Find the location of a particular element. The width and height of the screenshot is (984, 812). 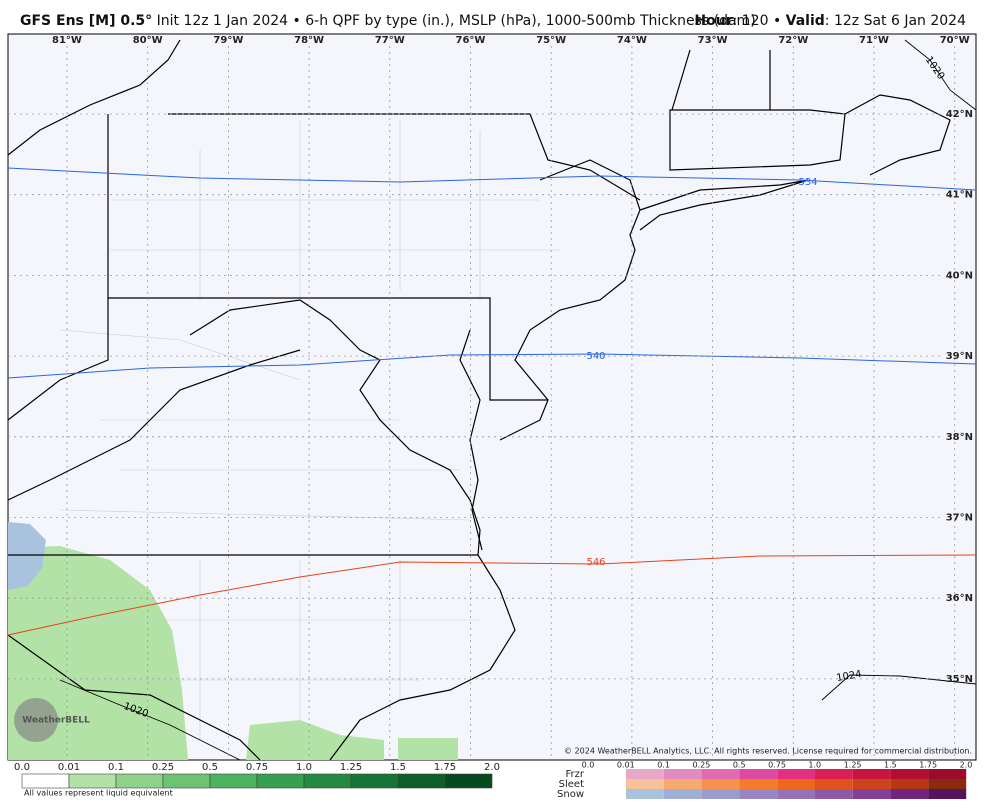

longitude-label: 78°W is located at coordinates (309, 40).